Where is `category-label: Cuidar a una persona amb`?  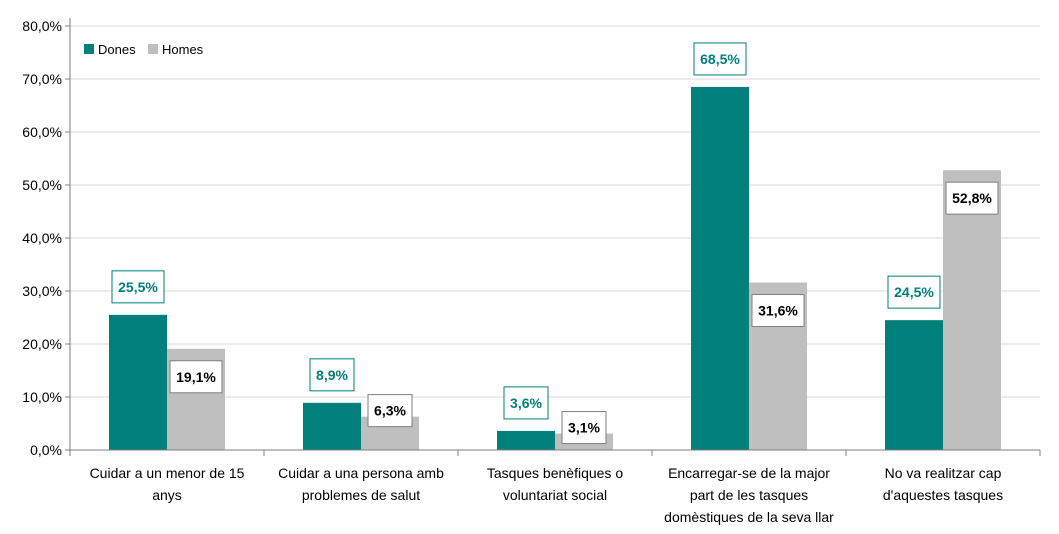 category-label: Cuidar a una persona amb is located at coordinates (361, 473).